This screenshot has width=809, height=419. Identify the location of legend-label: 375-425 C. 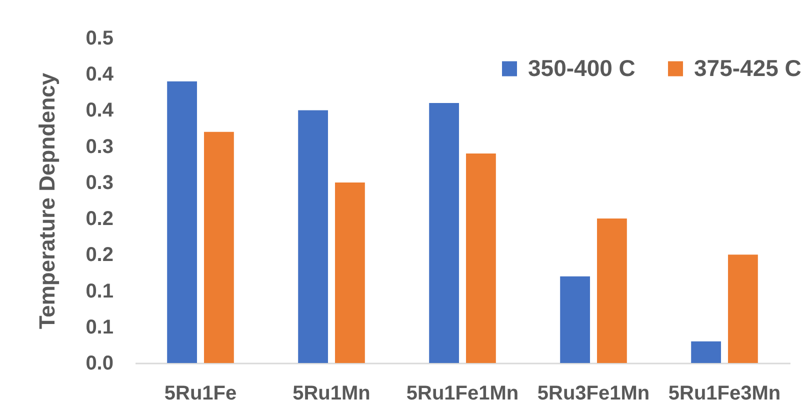
(748, 67).